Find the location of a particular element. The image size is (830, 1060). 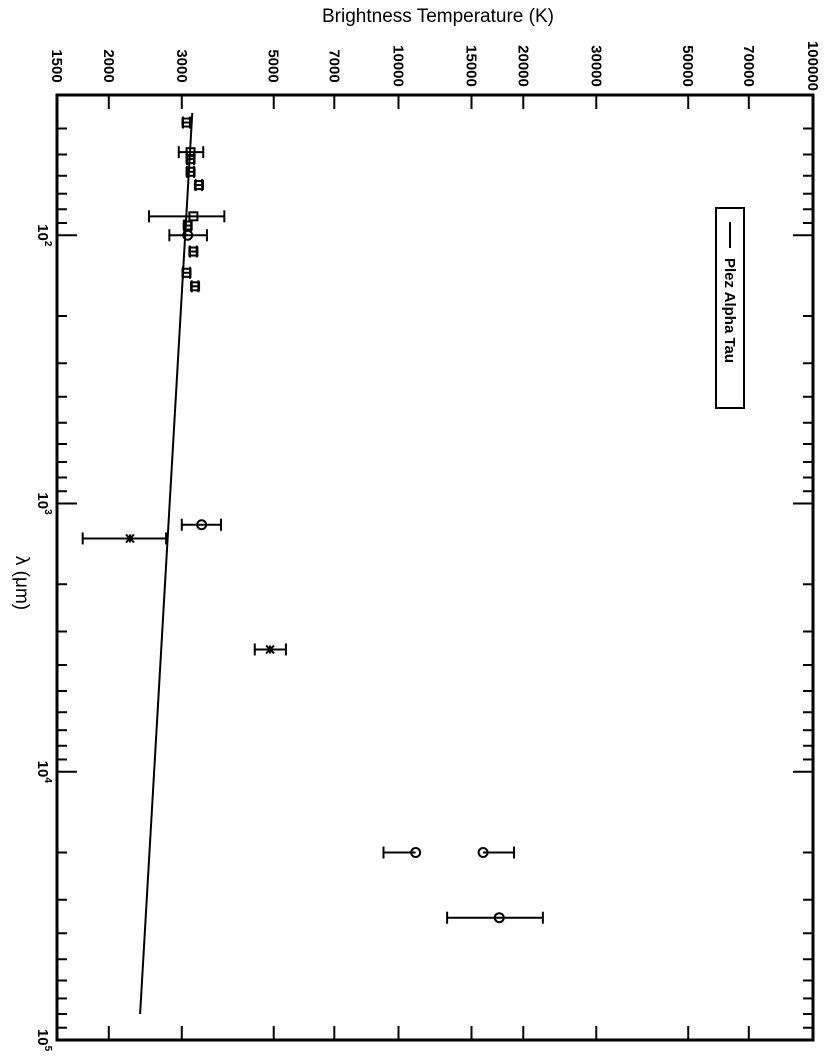

model-line-plez-alpha-tau is located at coordinates (166, 563).